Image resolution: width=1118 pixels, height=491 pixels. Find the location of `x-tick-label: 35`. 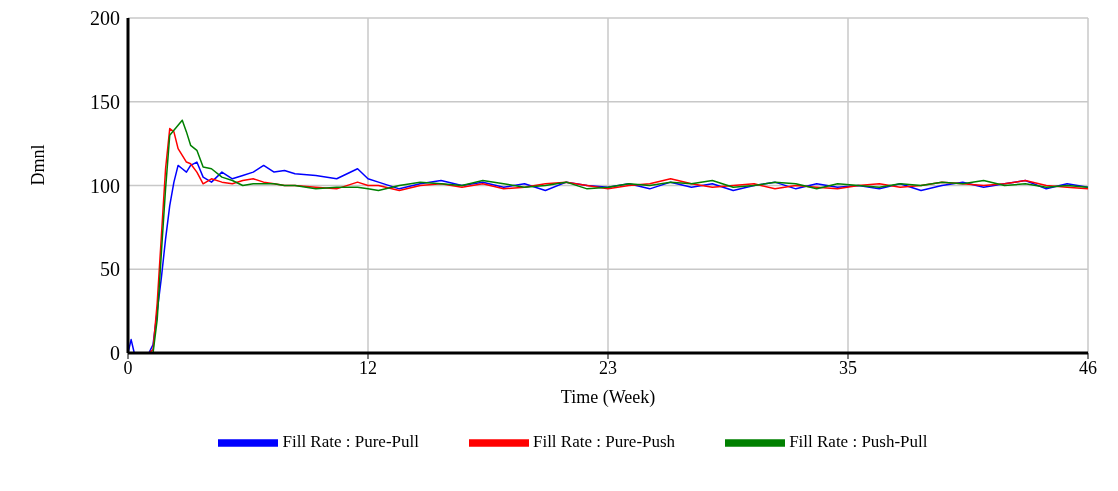

x-tick-label: 35 is located at coordinates (848, 367).